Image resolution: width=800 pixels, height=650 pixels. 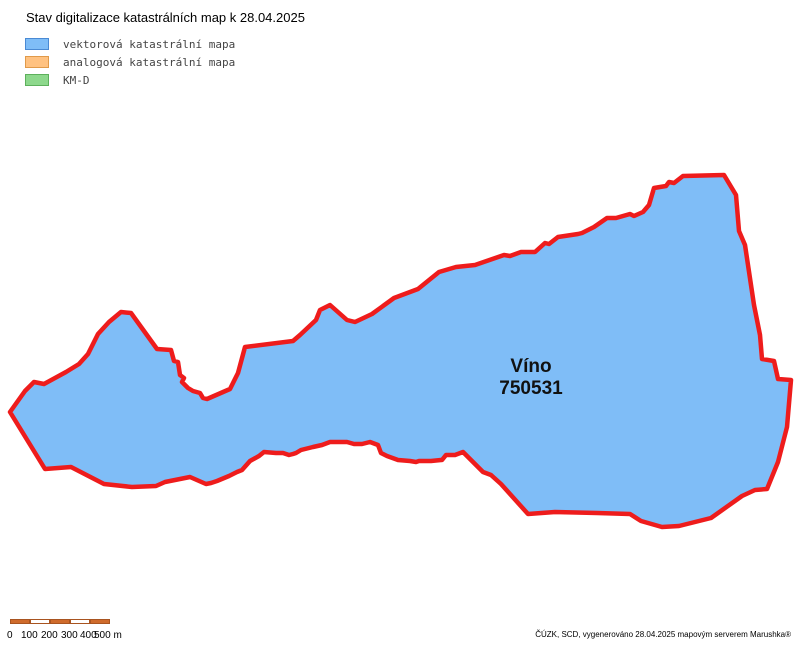 What do you see at coordinates (130, 80) in the screenshot?
I see `legend-item-kmd: KM-D` at bounding box center [130, 80].